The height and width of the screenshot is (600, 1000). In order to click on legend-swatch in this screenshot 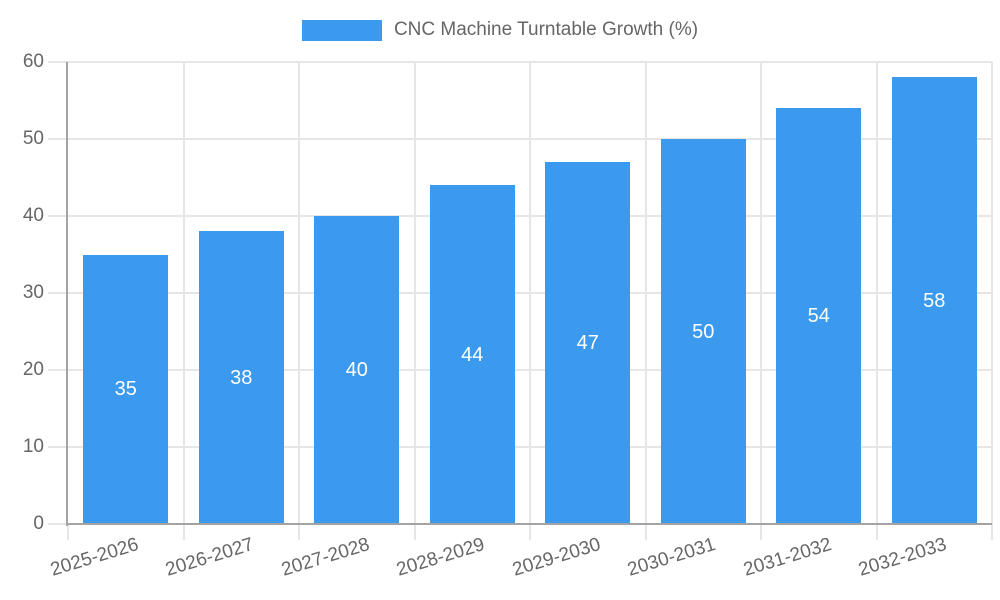, I will do `click(341, 30)`.